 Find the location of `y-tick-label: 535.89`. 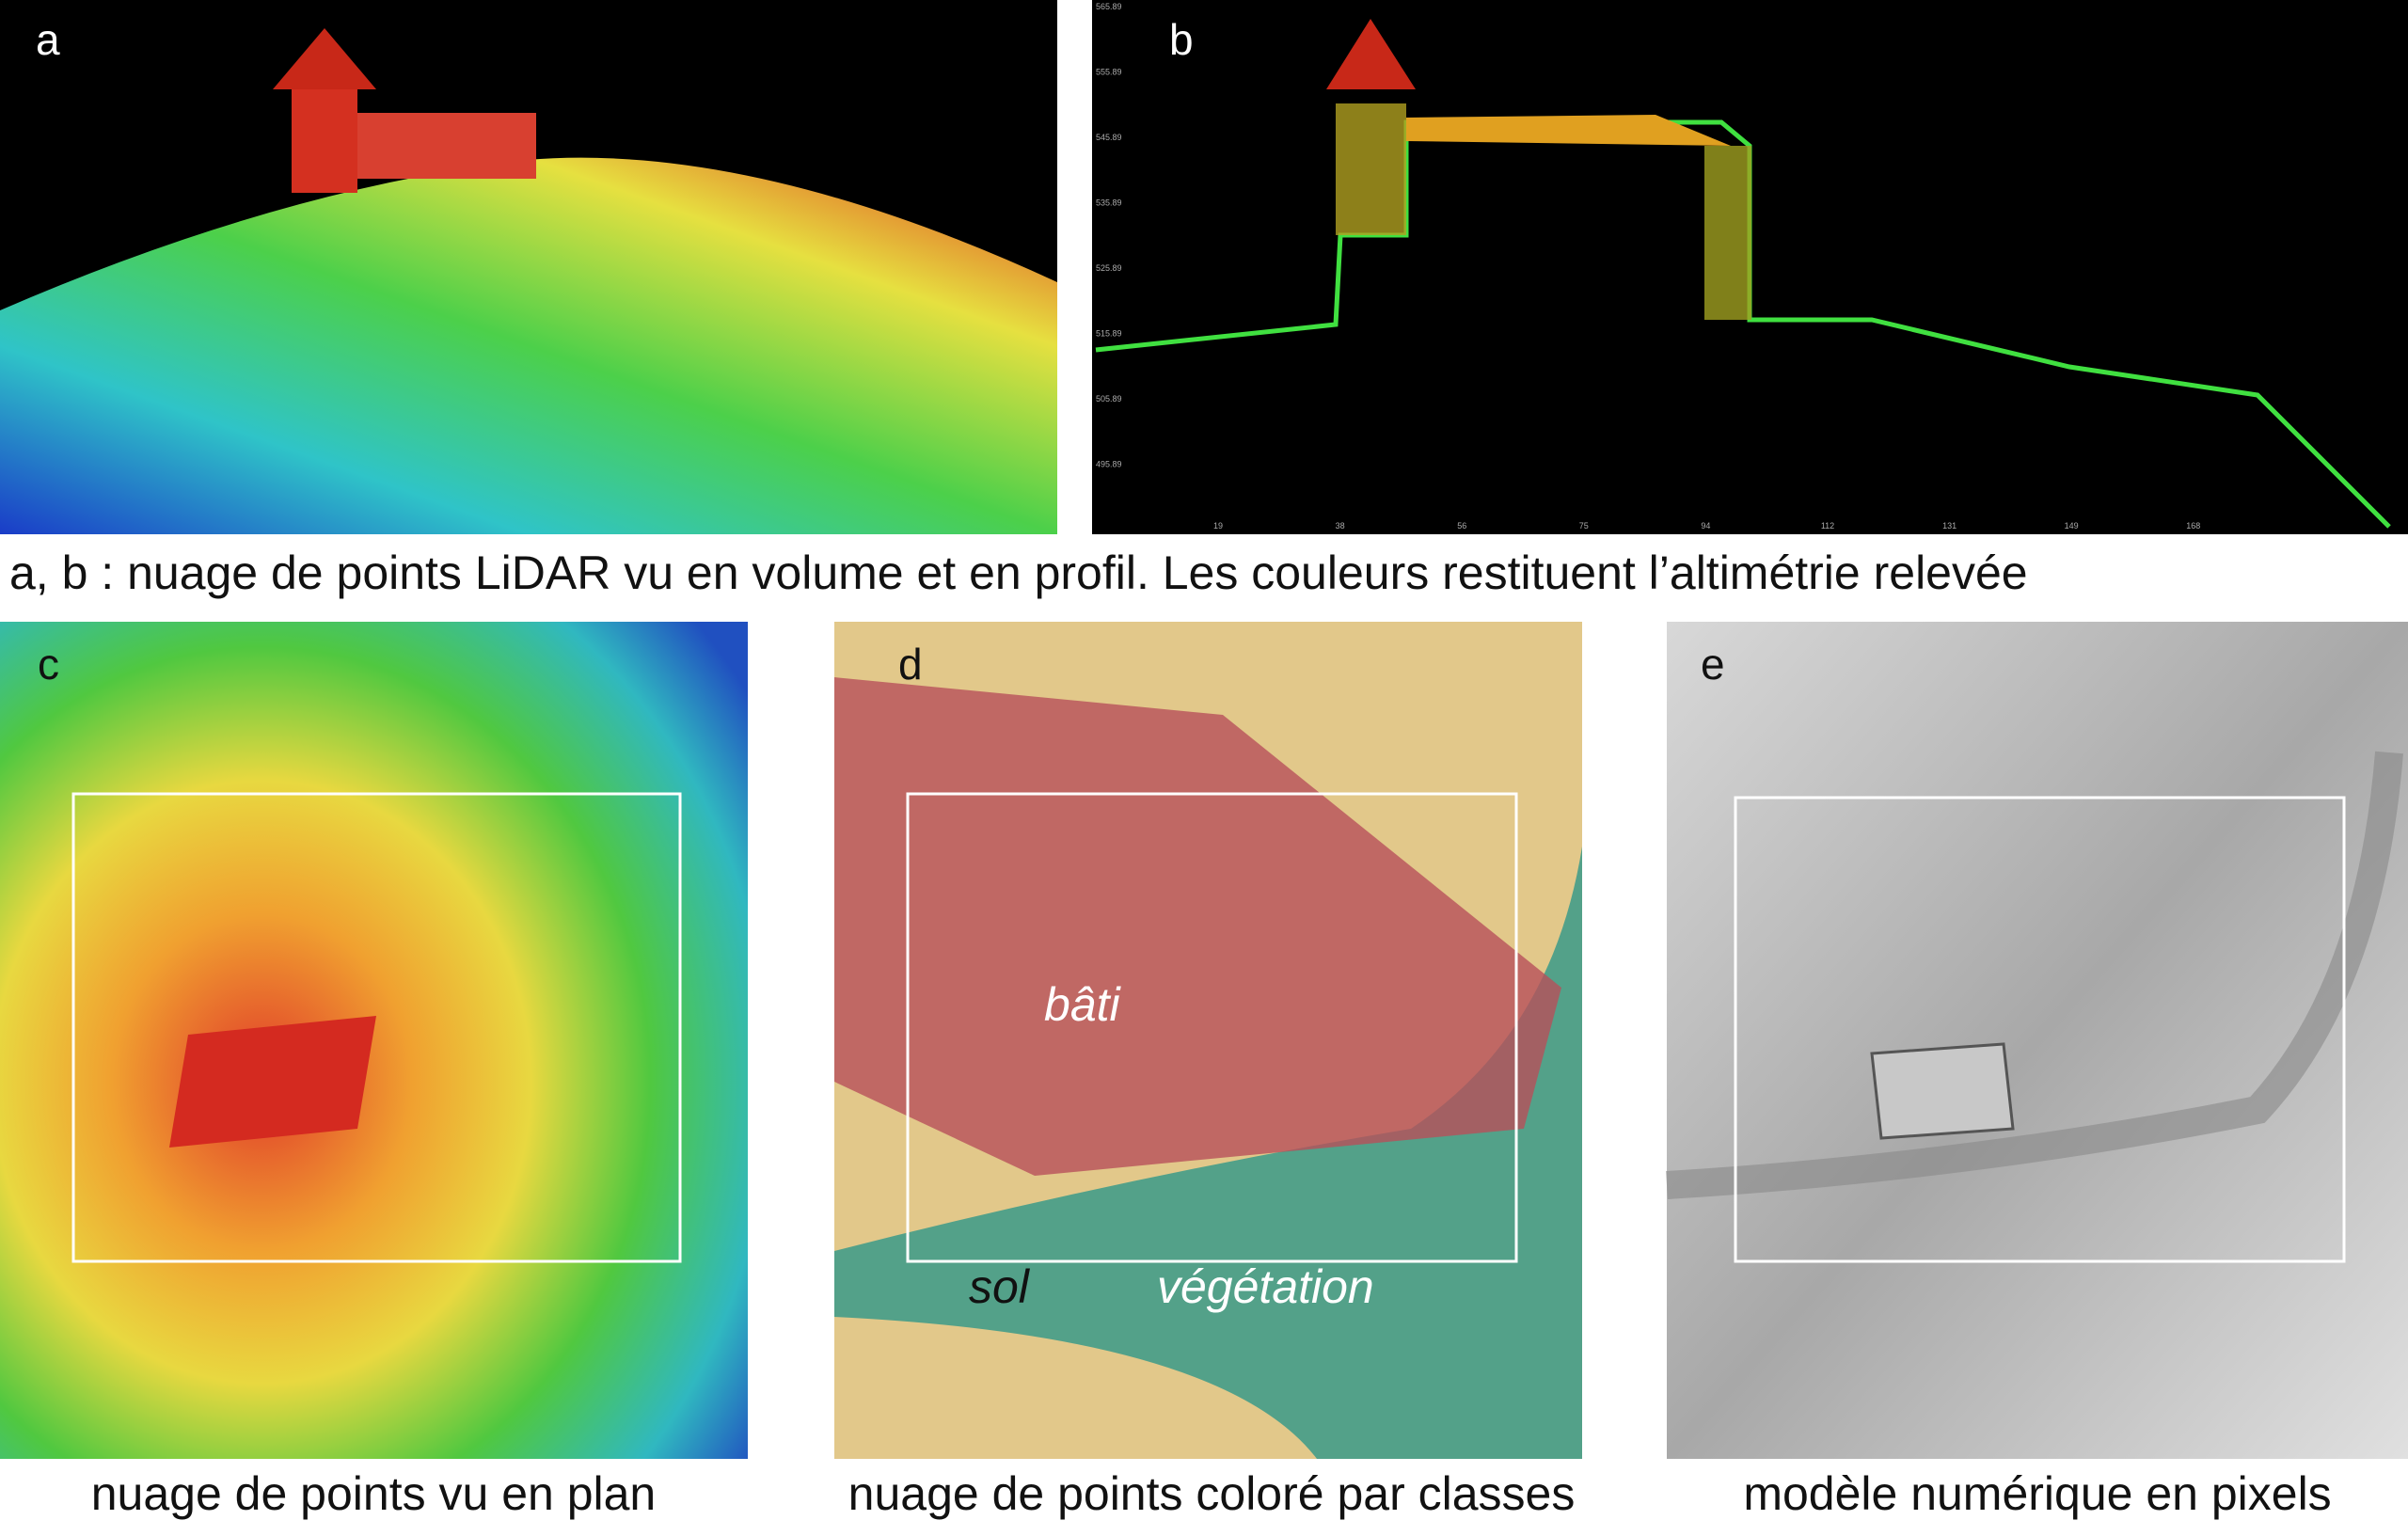

y-tick-label: 535.89 is located at coordinates (1109, 203).